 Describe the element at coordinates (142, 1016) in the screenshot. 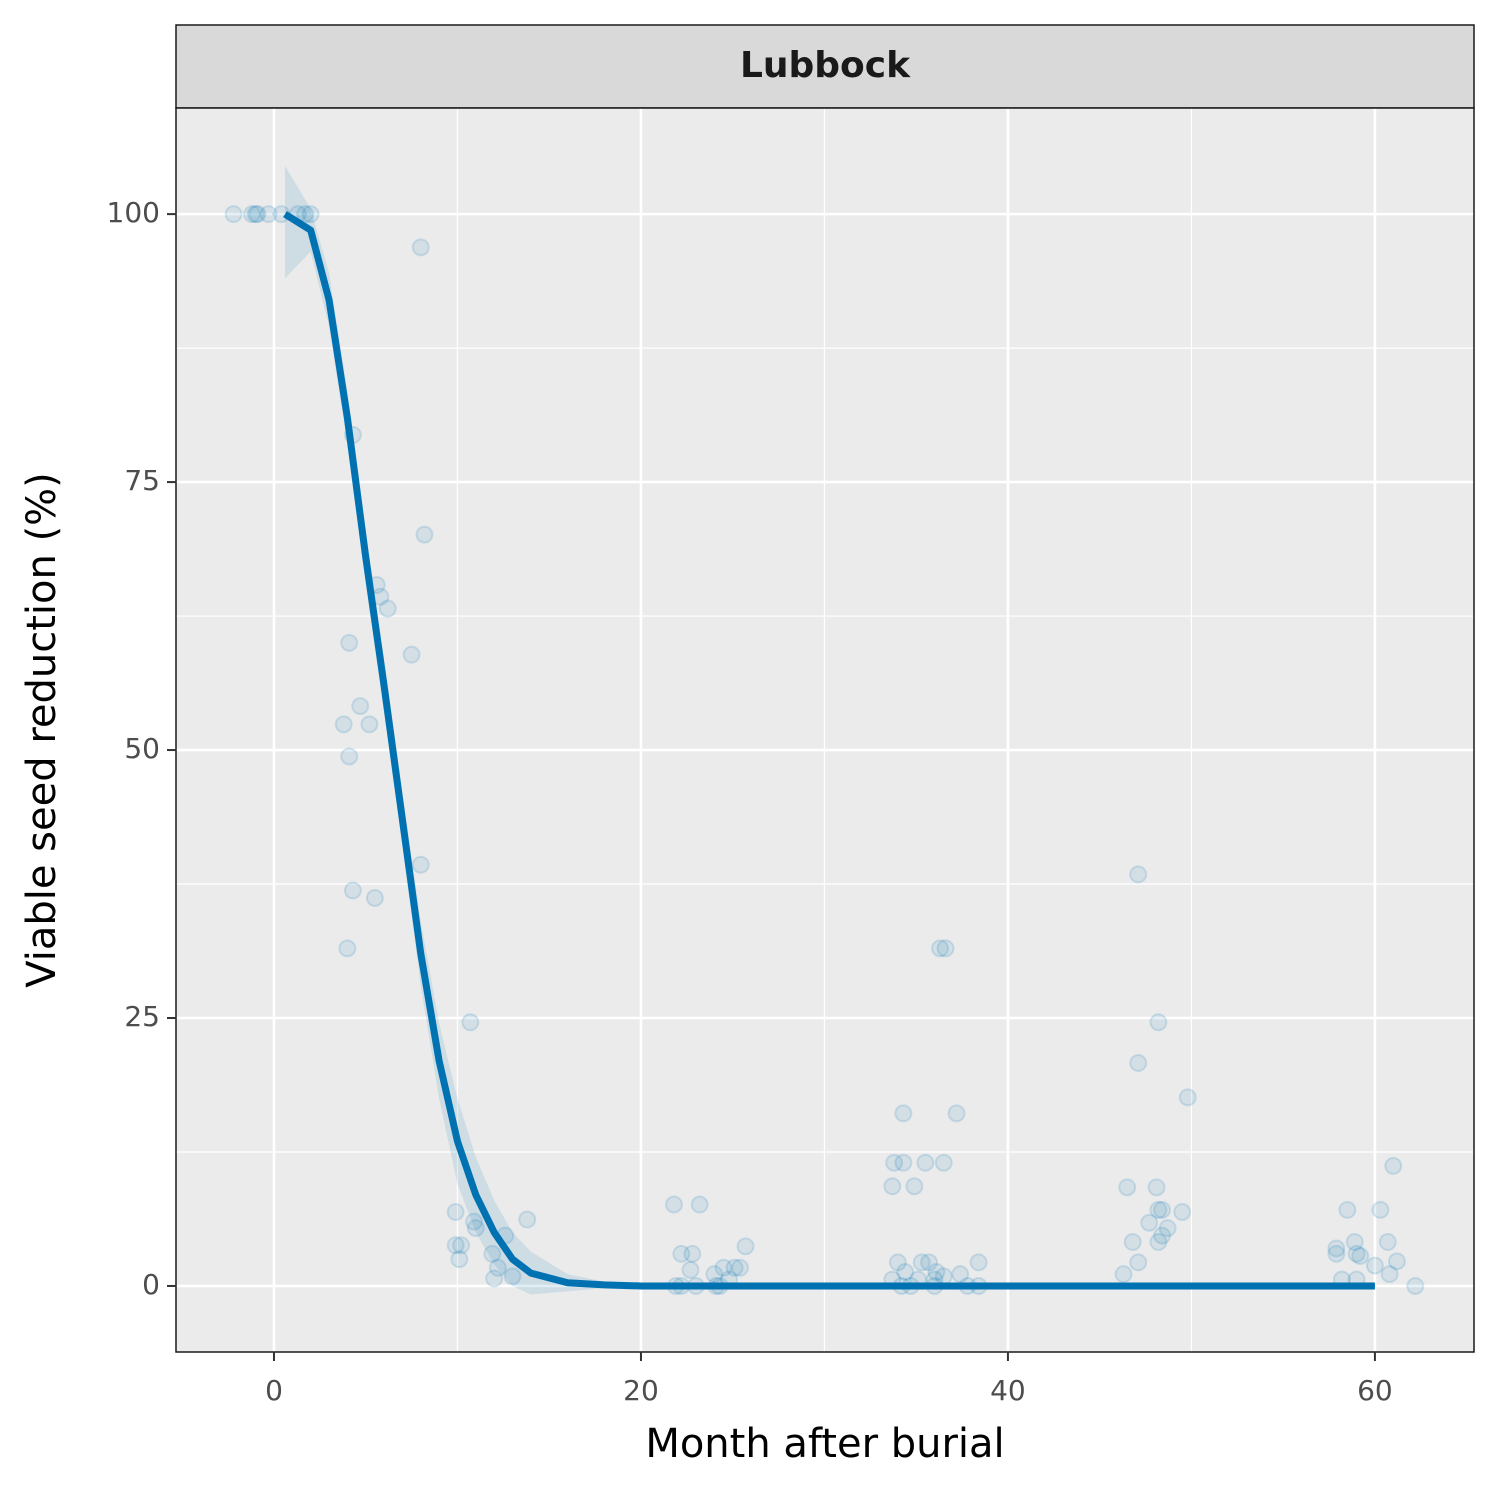

I see `y-tick-label: 25` at that location.